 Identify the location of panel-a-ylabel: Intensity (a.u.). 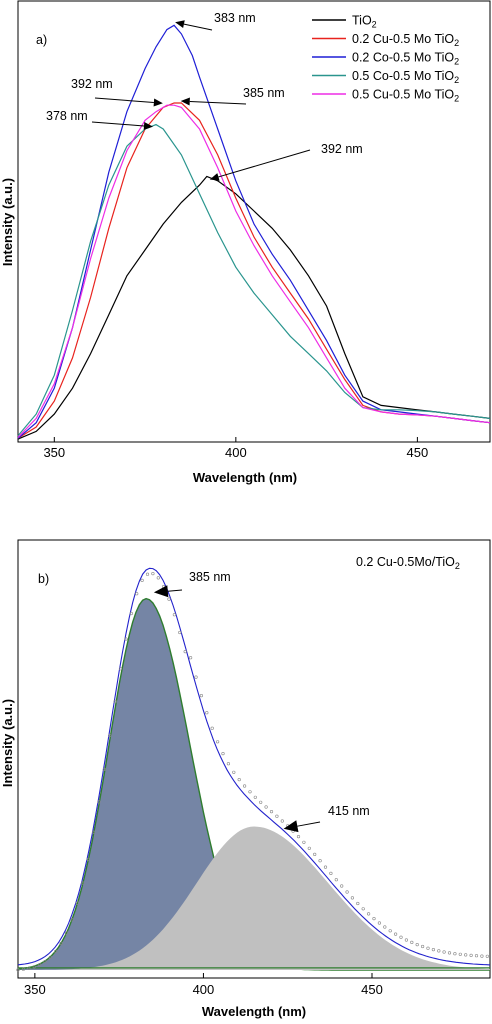
(7, 222).